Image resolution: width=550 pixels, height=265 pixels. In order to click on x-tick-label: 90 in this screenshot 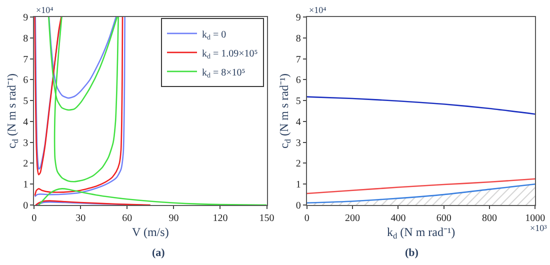, I will do `click(173, 218)`.